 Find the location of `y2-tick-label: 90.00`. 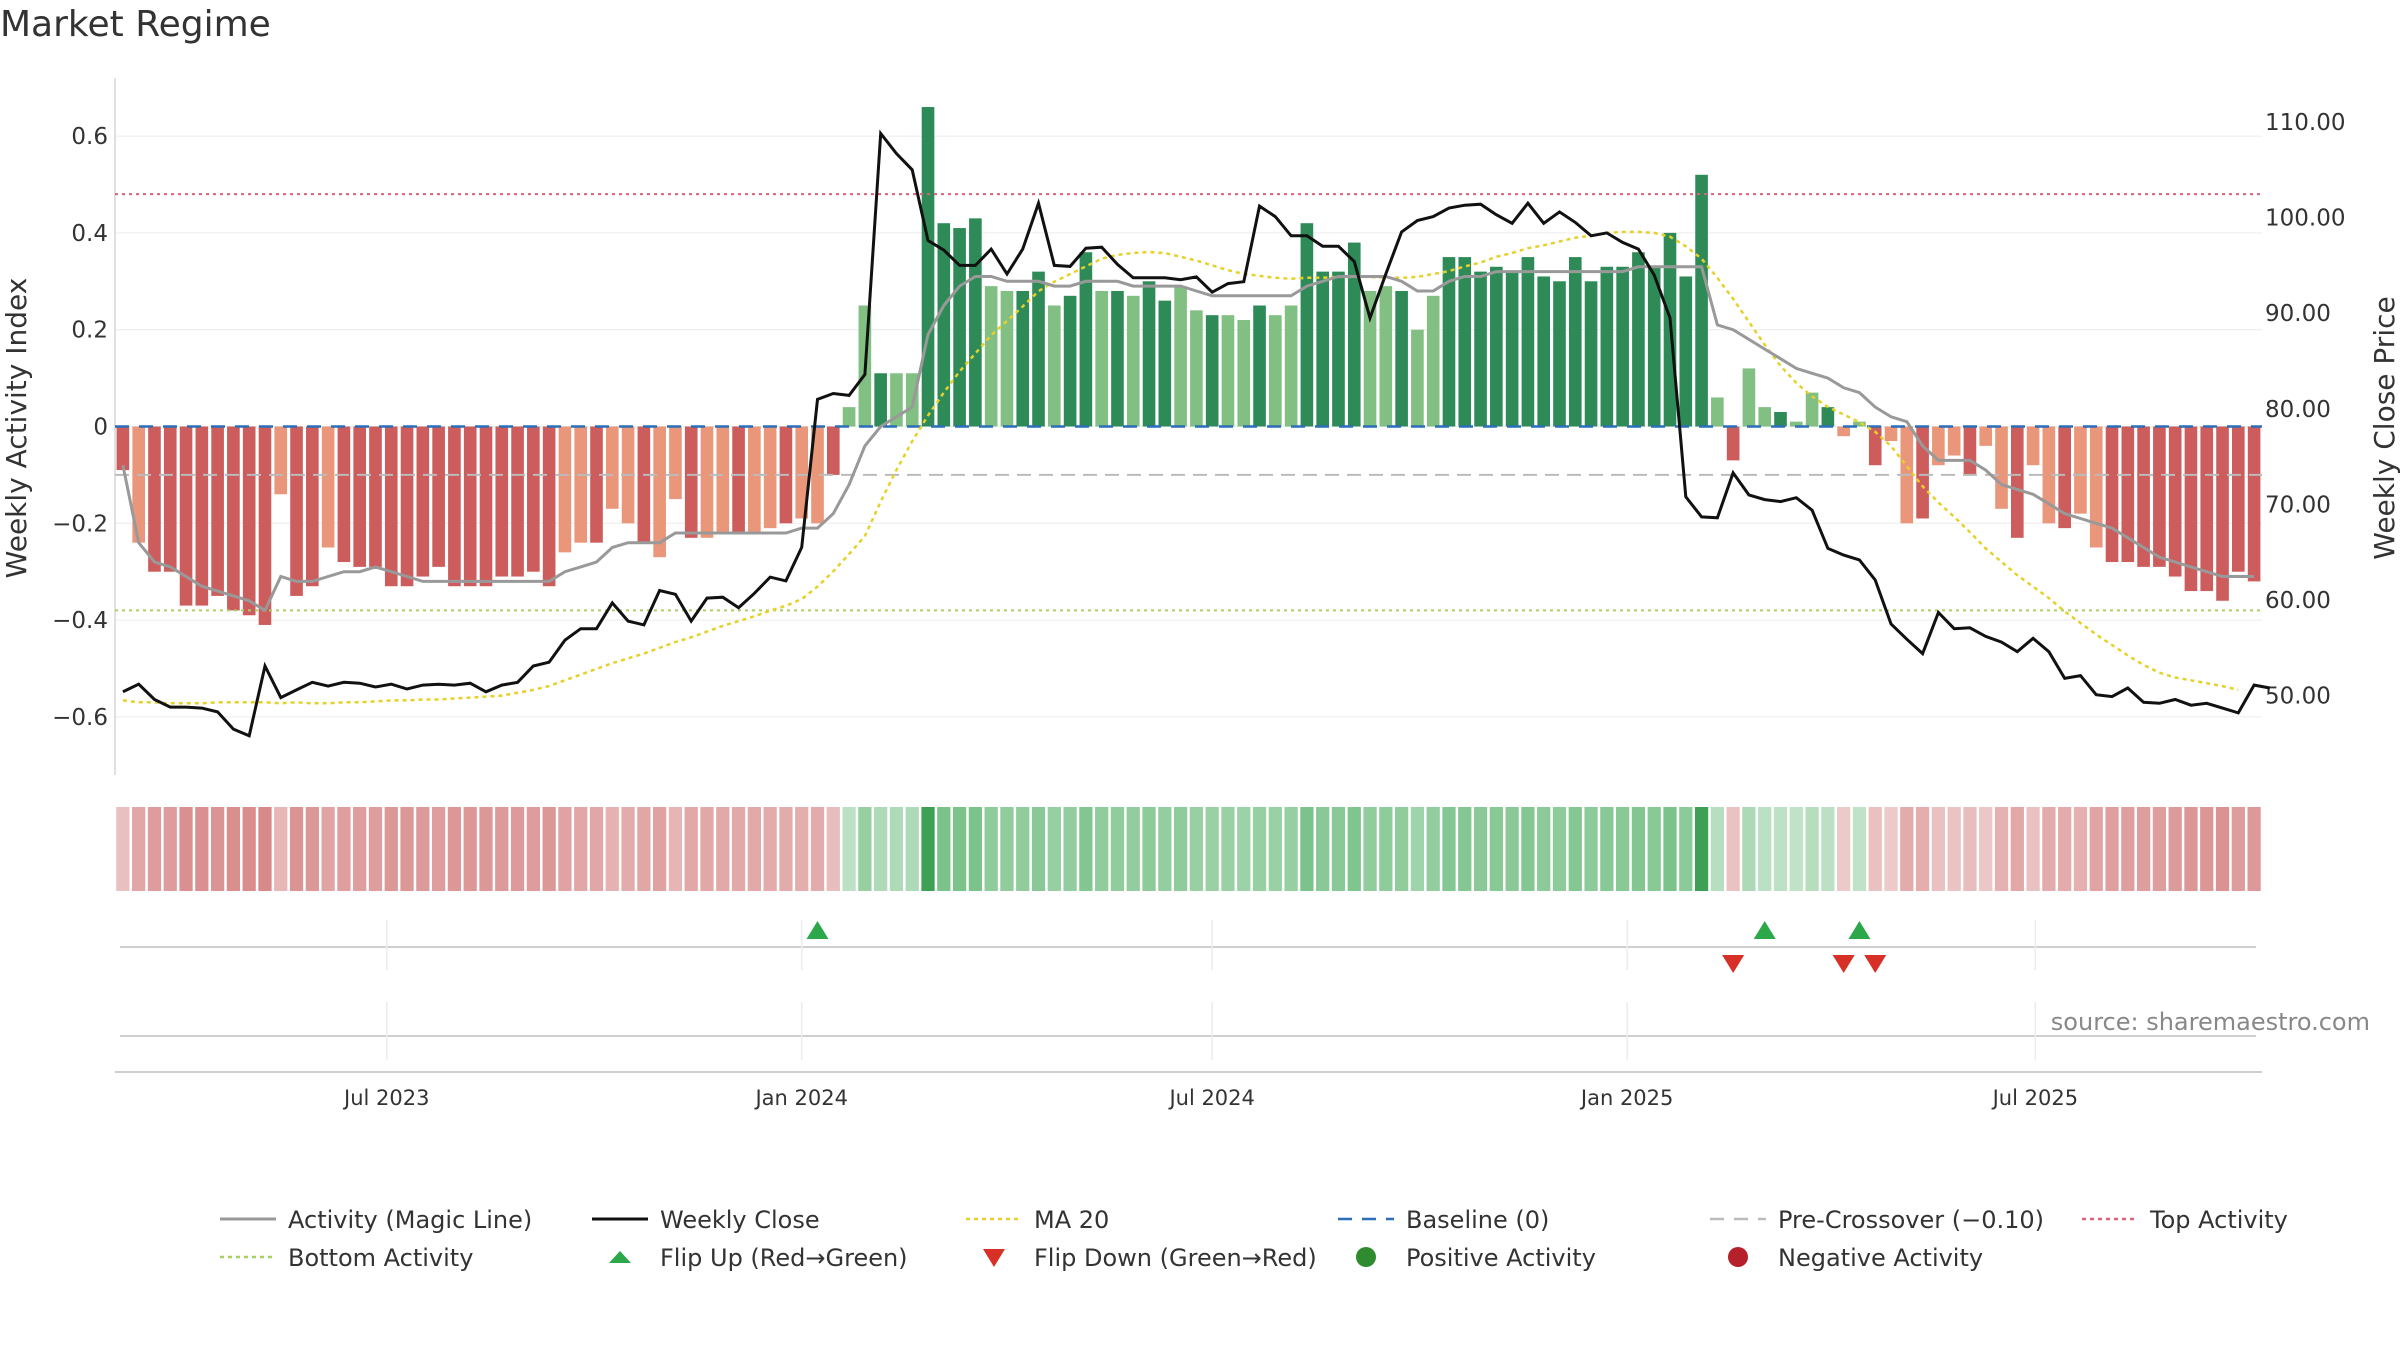

y2-tick-label: 90.00 is located at coordinates (2298, 314).